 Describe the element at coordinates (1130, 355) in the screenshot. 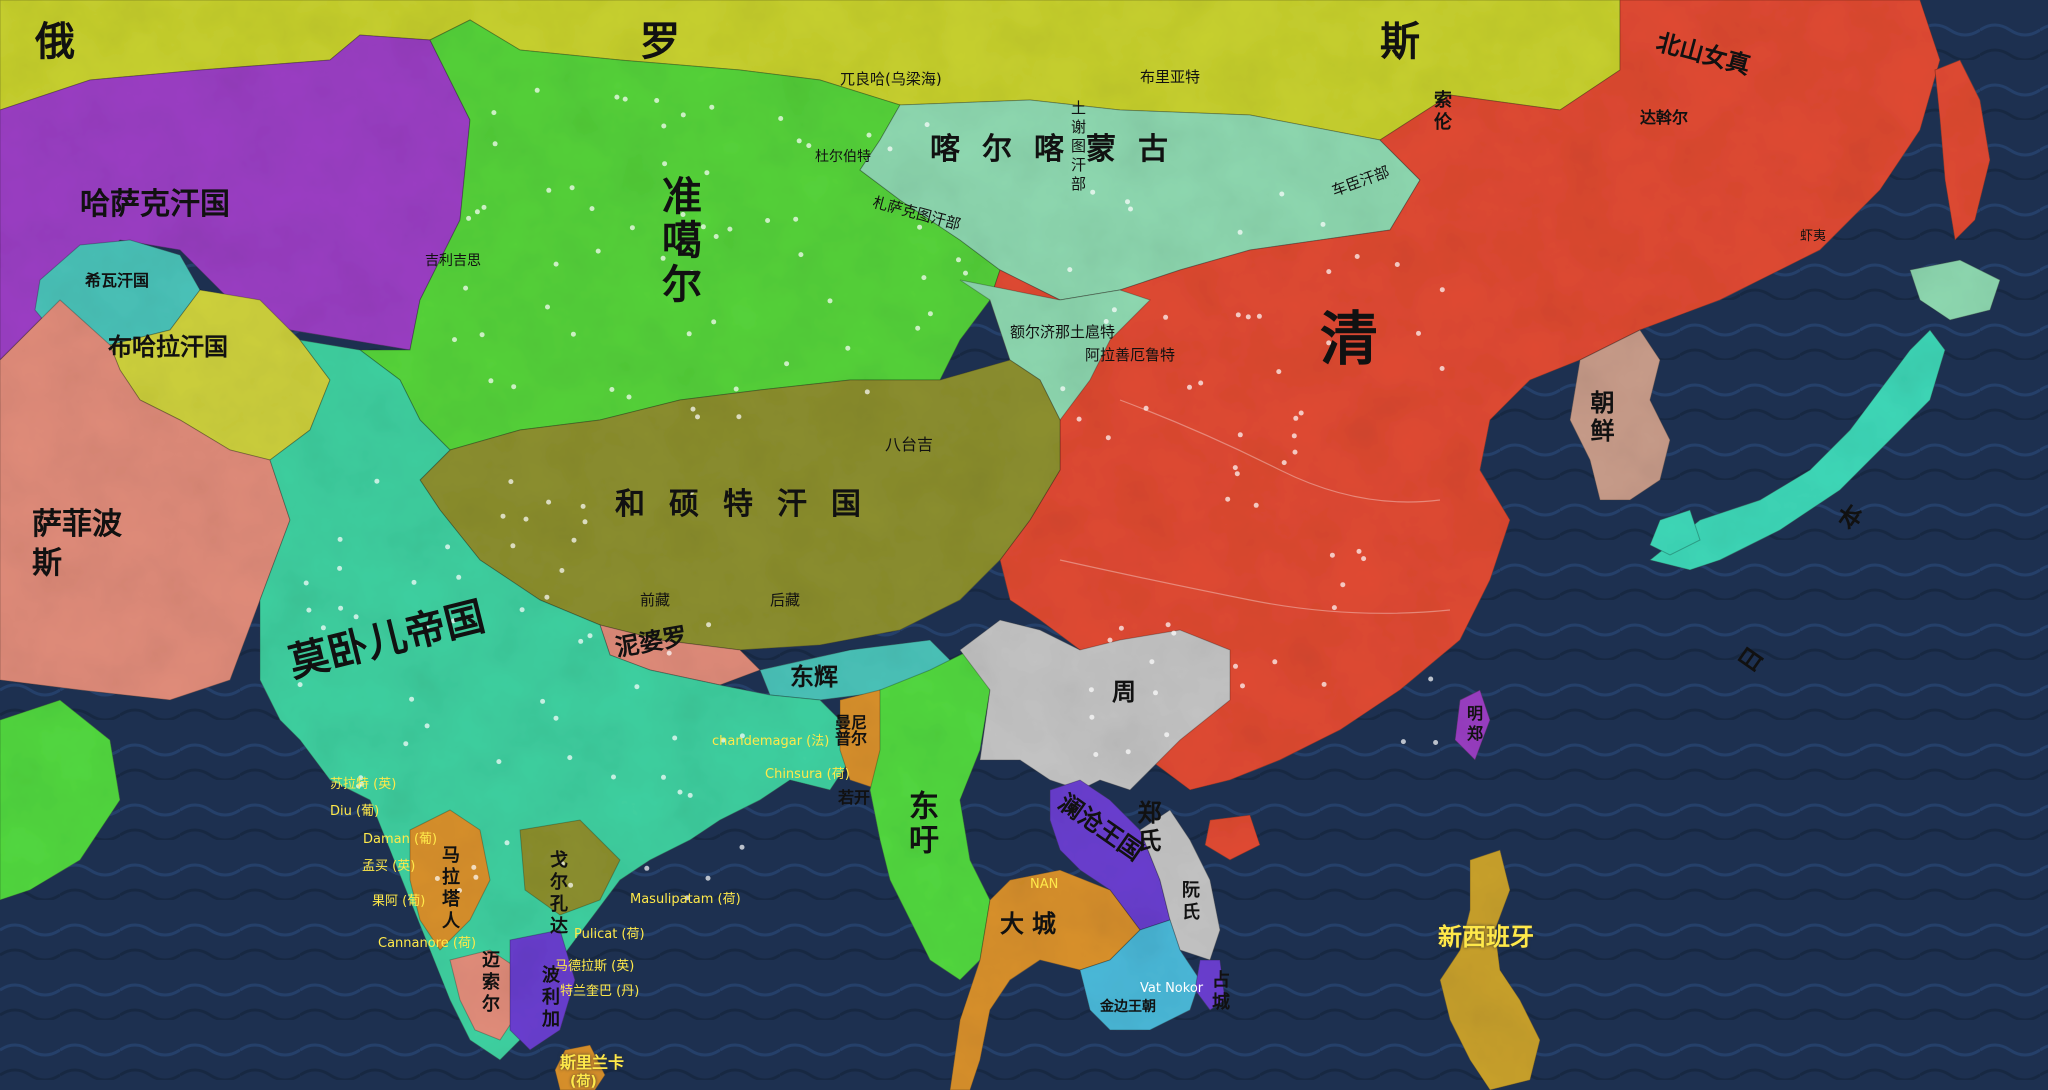

I see `label-alashan: 阿拉善厄鲁特` at that location.